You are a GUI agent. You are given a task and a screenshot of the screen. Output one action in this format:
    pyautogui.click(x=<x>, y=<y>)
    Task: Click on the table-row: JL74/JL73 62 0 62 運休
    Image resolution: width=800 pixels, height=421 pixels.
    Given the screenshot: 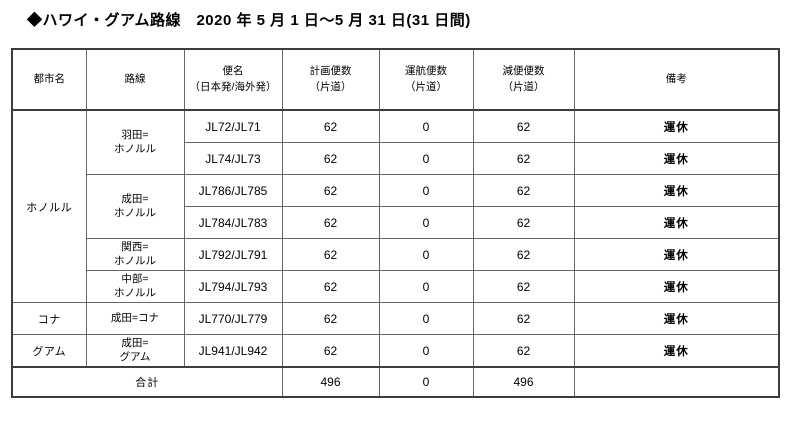 What is the action you would take?
    pyautogui.click(x=396, y=158)
    